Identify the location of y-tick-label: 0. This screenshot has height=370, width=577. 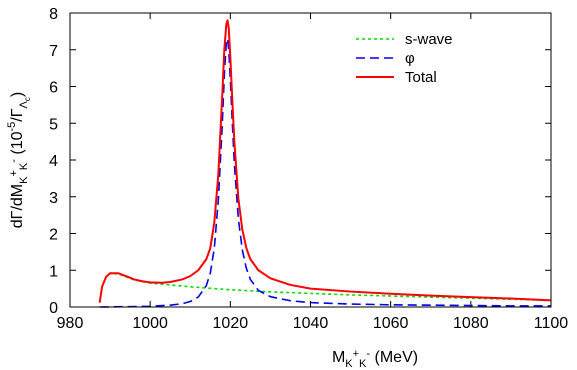
(53, 308).